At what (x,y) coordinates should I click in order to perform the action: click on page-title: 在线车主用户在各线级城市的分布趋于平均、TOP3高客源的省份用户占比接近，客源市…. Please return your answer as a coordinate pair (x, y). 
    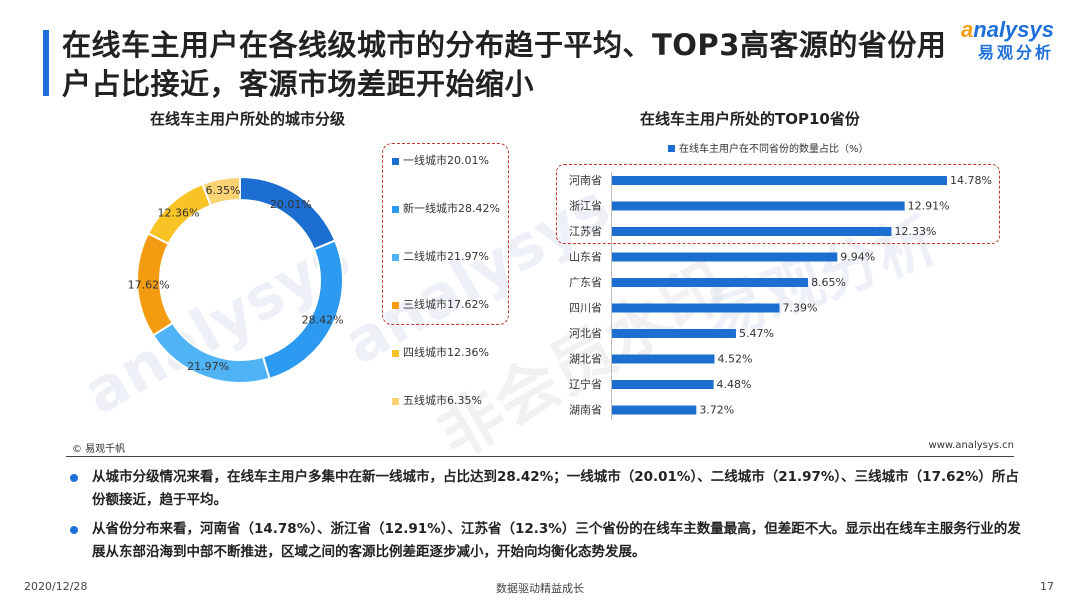
    Looking at the image, I should click on (504, 64).